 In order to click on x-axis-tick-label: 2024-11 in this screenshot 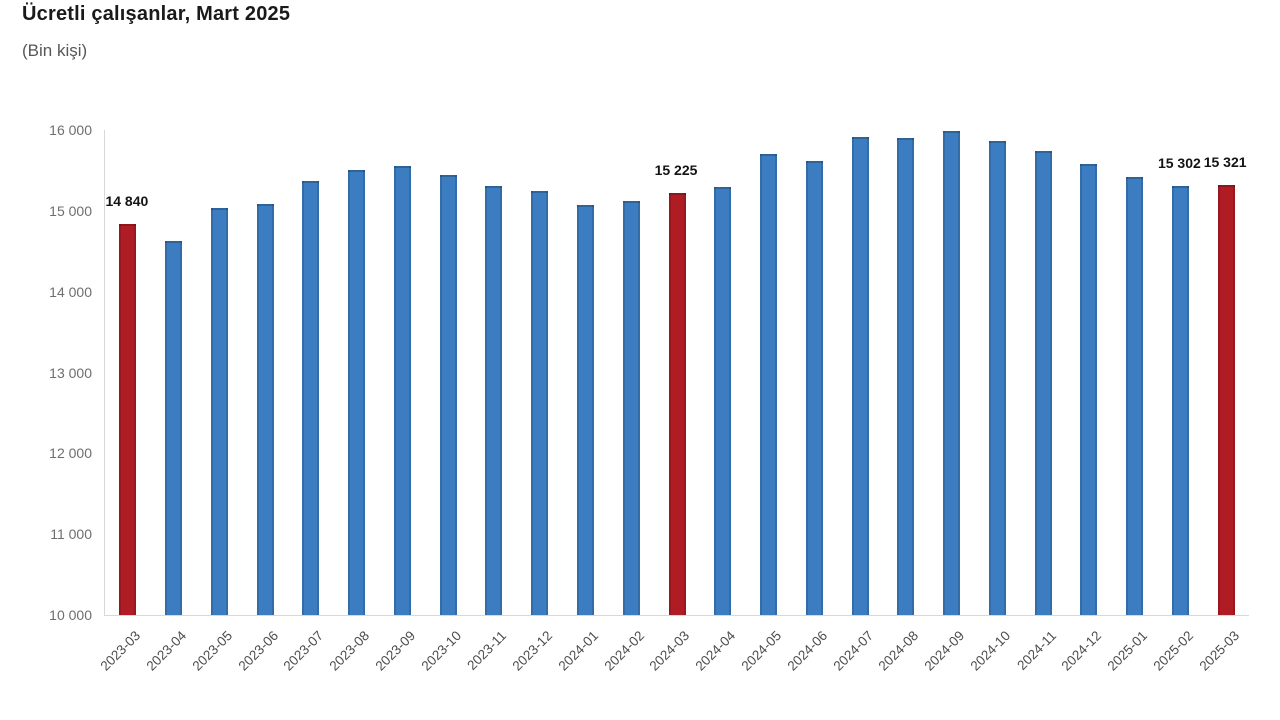, I will do `click(1036, 650)`.